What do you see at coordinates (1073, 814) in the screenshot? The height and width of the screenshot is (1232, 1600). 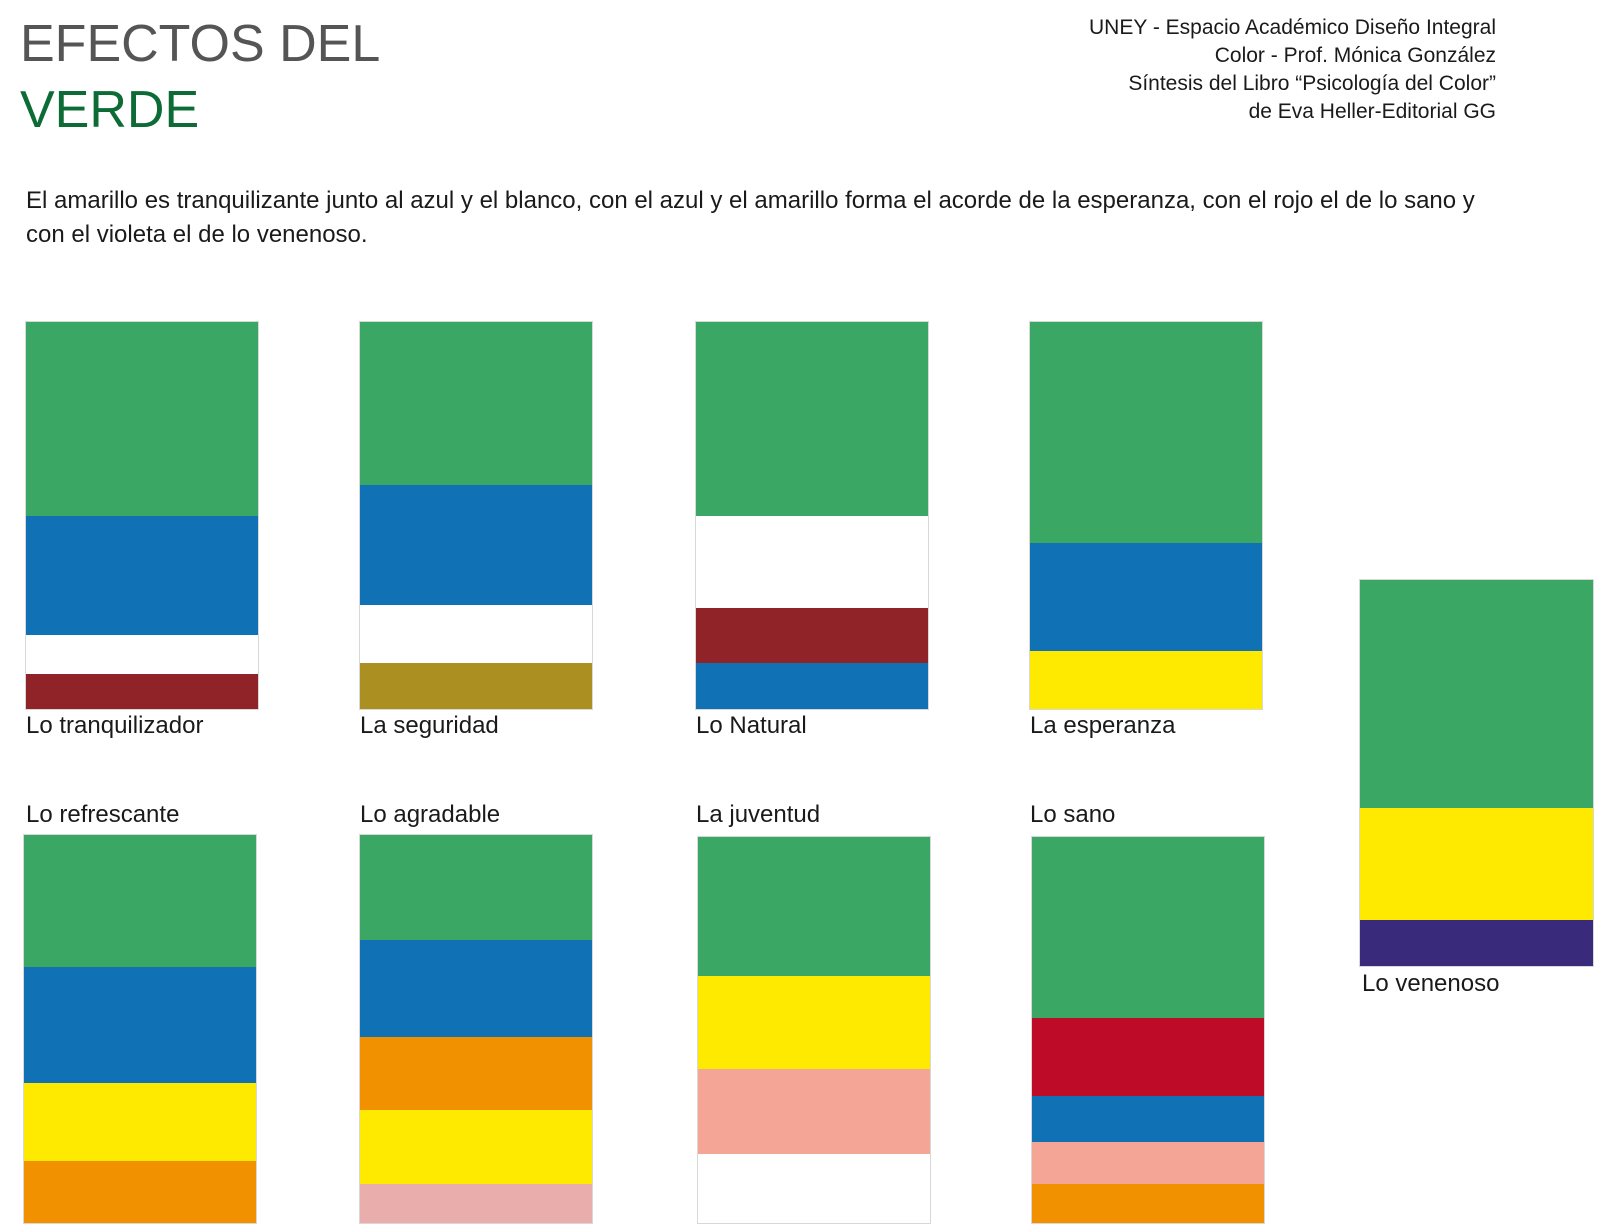 I see `chord-label: Lo sano` at bounding box center [1073, 814].